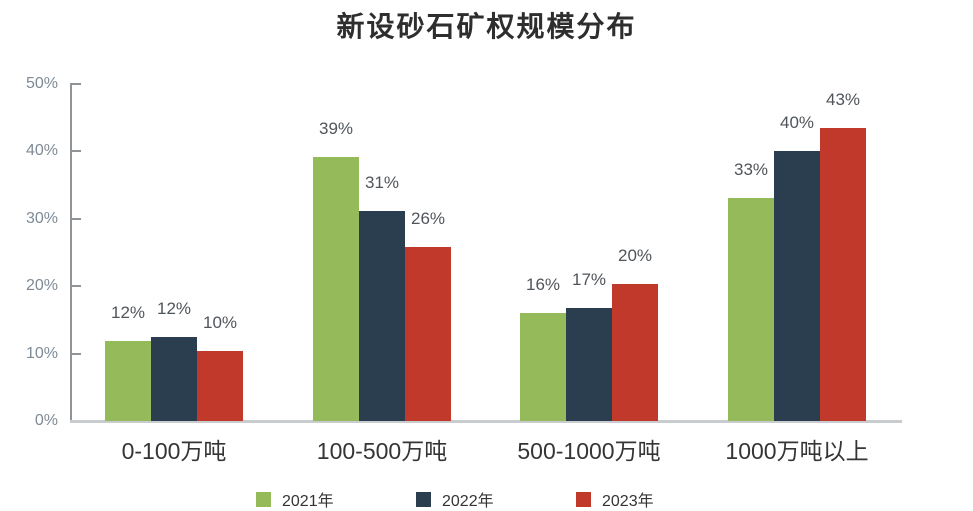  Describe the element at coordinates (41, 353) in the screenshot. I see `y-axis-tick-label: 10%` at that location.